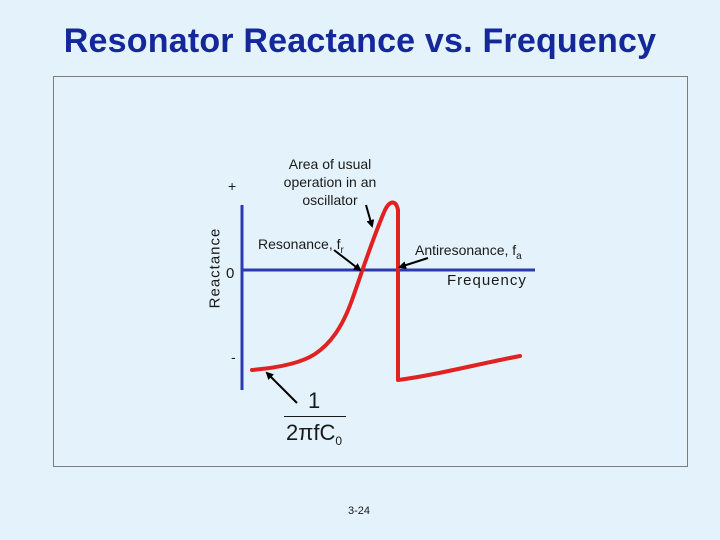 The height and width of the screenshot is (540, 720). What do you see at coordinates (330, 182) in the screenshot?
I see `operation-area-note: Area of usual operation in an oscillator` at bounding box center [330, 182].